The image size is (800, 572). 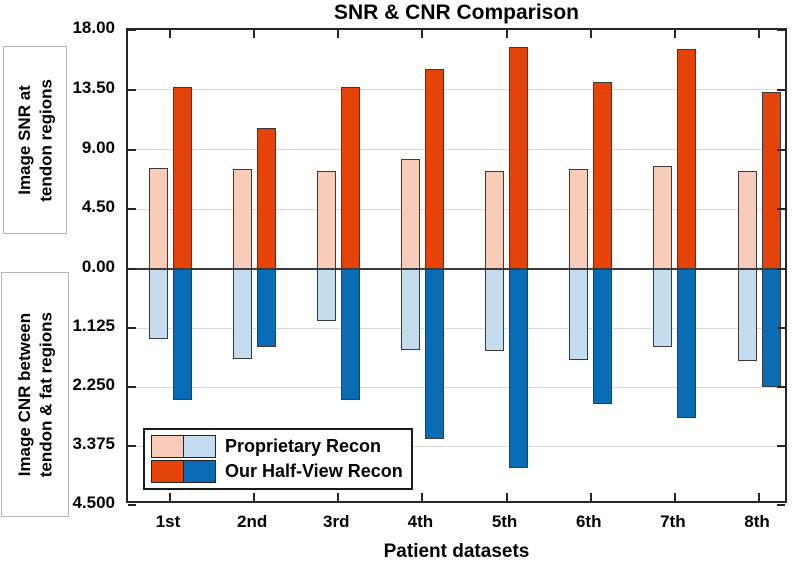 What do you see at coordinates (98, 147) in the screenshot?
I see `y-tick-label: 9.00` at bounding box center [98, 147].